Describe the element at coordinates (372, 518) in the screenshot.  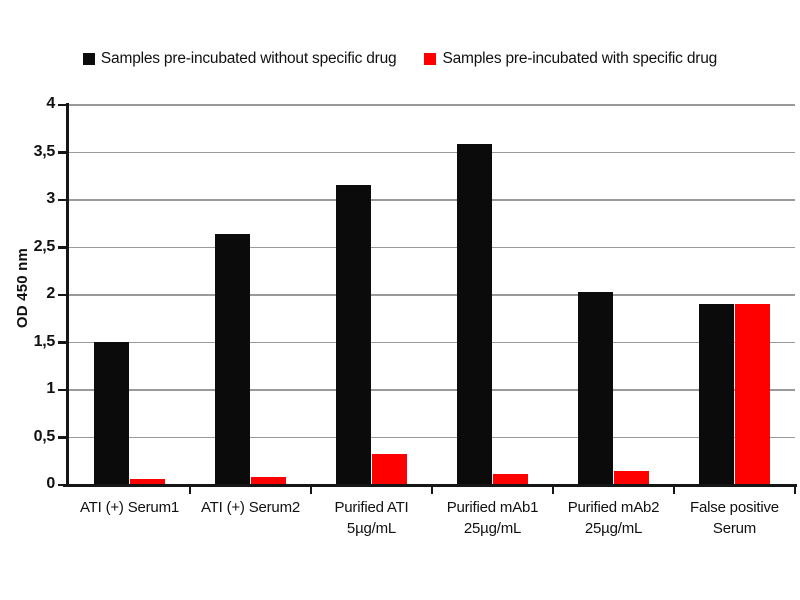
I see `x-category-label: Purified ATI 5µg/mL` at that location.